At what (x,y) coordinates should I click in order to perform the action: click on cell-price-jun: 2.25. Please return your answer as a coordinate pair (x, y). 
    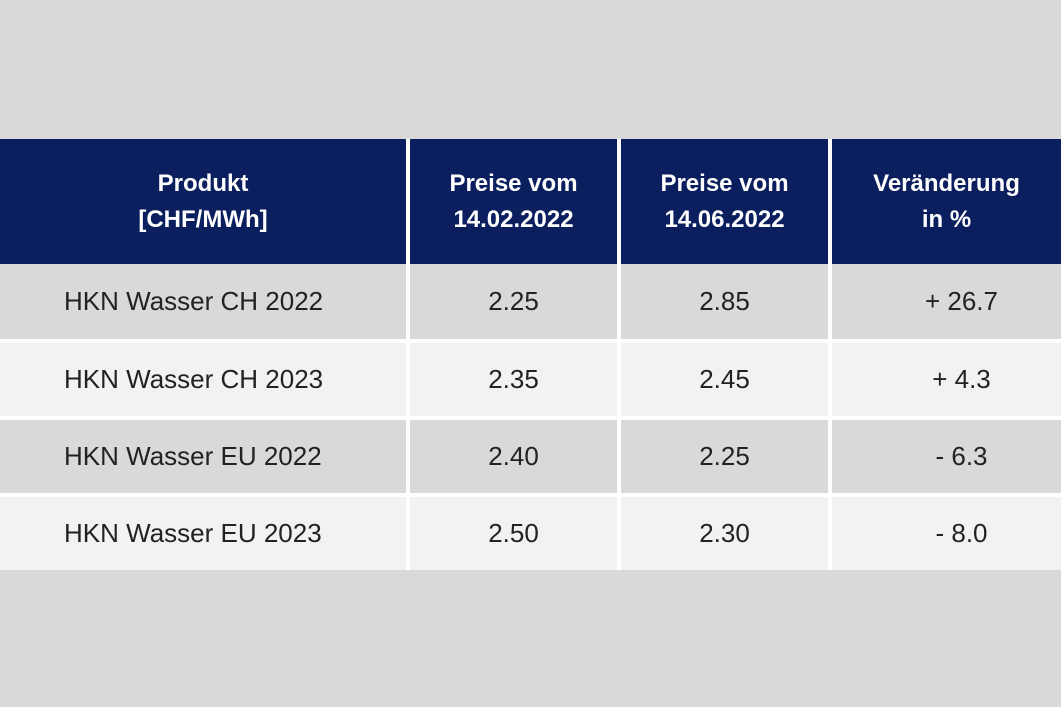
    Looking at the image, I should click on (726, 454).